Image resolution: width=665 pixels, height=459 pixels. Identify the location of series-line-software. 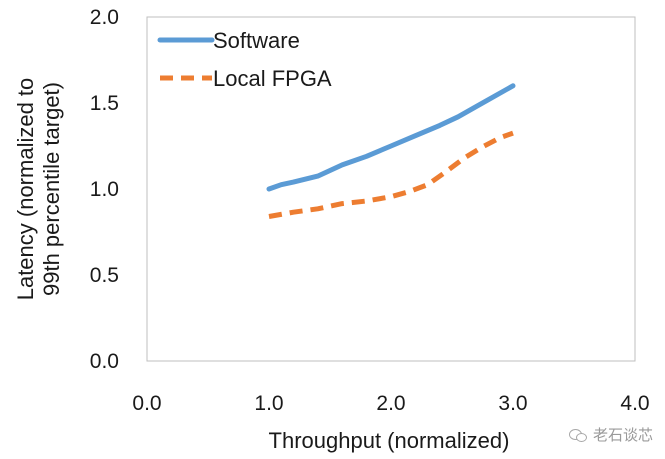
(391, 137).